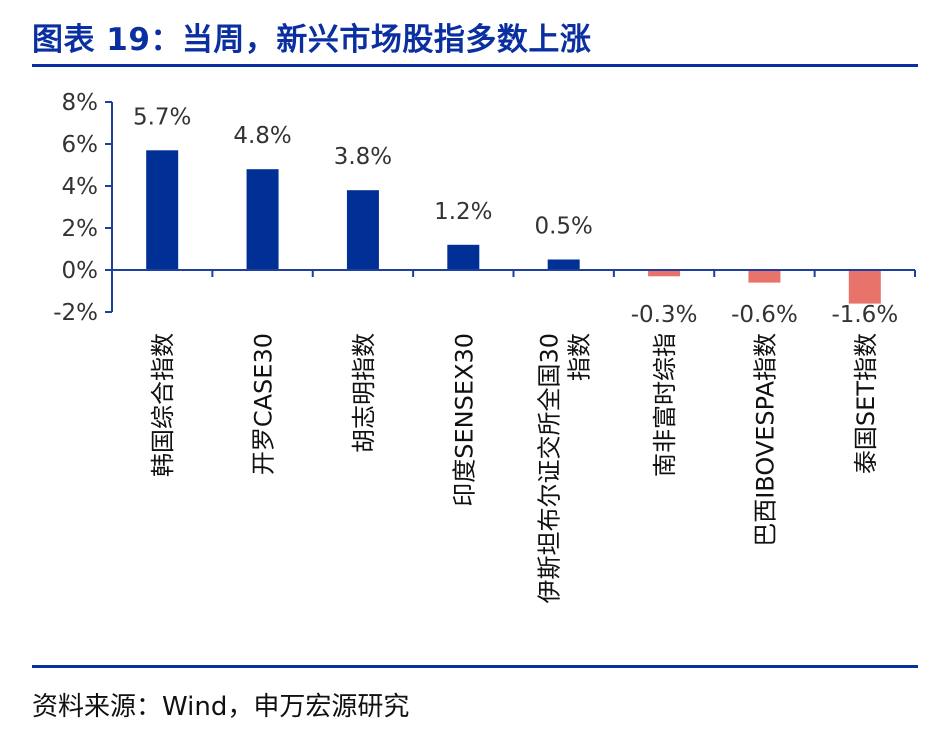 Image resolution: width=940 pixels, height=733 pixels. I want to click on source-rule, so click(475, 666).